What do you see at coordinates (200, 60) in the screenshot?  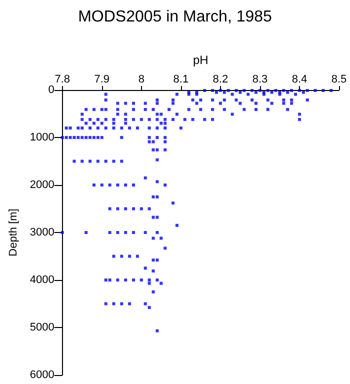 I see `x-axis-title: pH` at bounding box center [200, 60].